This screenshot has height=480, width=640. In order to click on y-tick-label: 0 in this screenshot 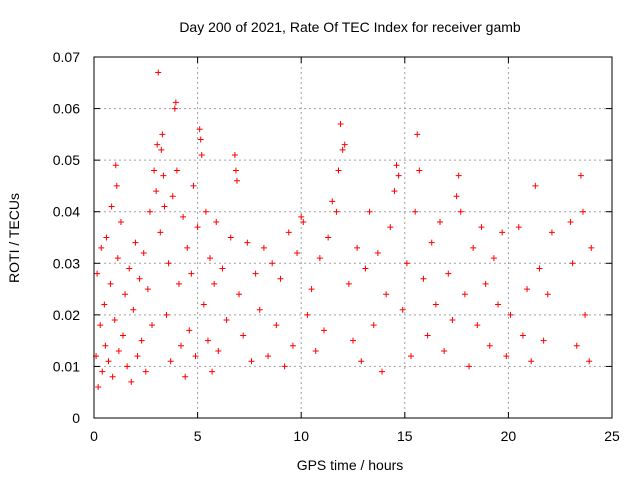, I will do `click(76, 418)`.